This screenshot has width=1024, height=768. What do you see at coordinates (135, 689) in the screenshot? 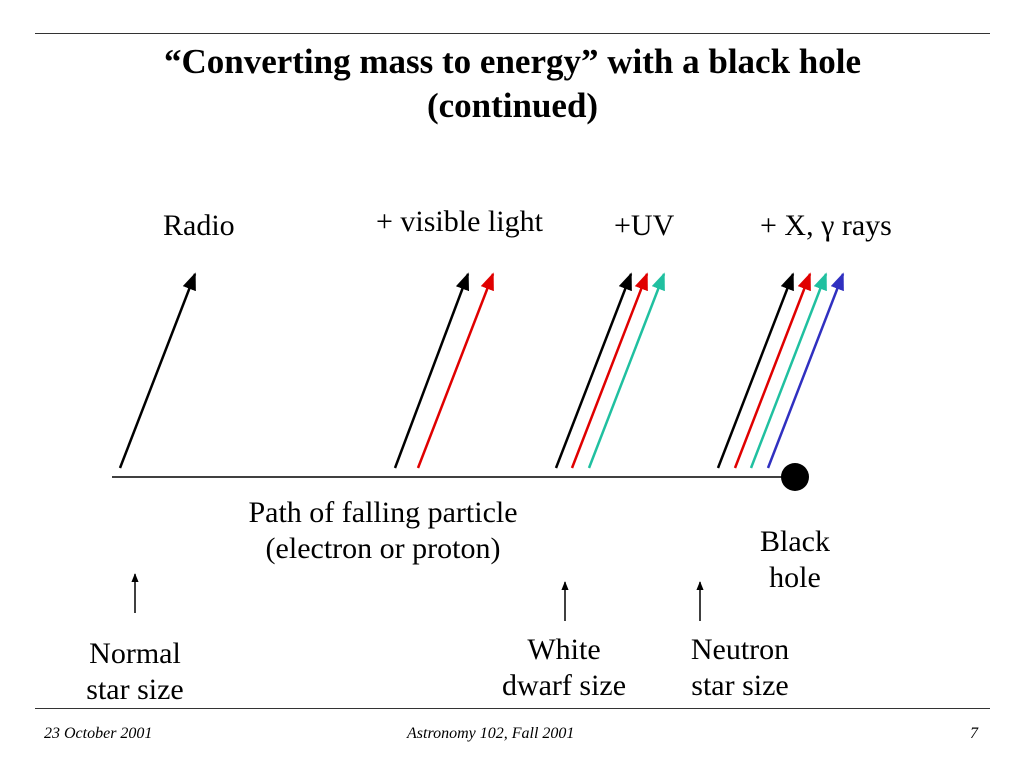
I see `normal-star-size-line-2: star size` at bounding box center [135, 689].